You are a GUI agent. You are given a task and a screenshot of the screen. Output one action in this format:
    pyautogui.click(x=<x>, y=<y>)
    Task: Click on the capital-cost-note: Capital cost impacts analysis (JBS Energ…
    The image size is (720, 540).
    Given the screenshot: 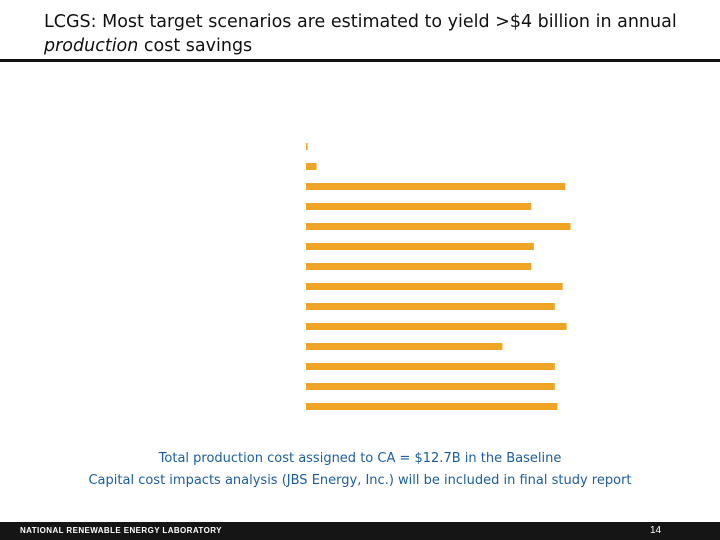 What is the action you would take?
    pyautogui.click(x=360, y=480)
    